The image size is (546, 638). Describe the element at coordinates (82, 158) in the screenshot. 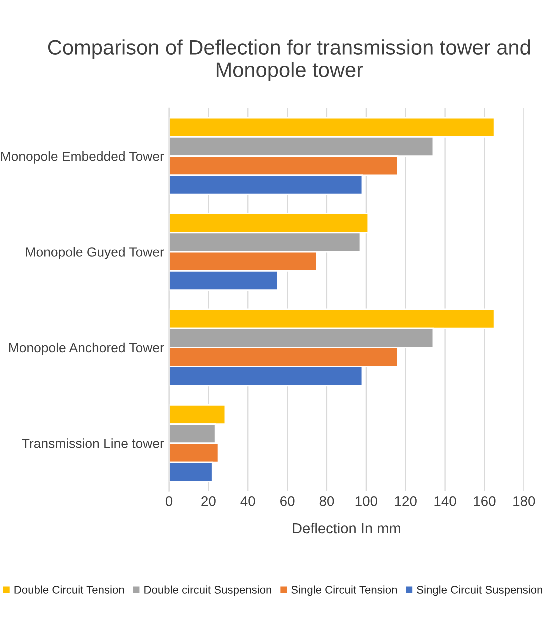

I see `y-tick-label: Monopole Embedded Tower` at that location.